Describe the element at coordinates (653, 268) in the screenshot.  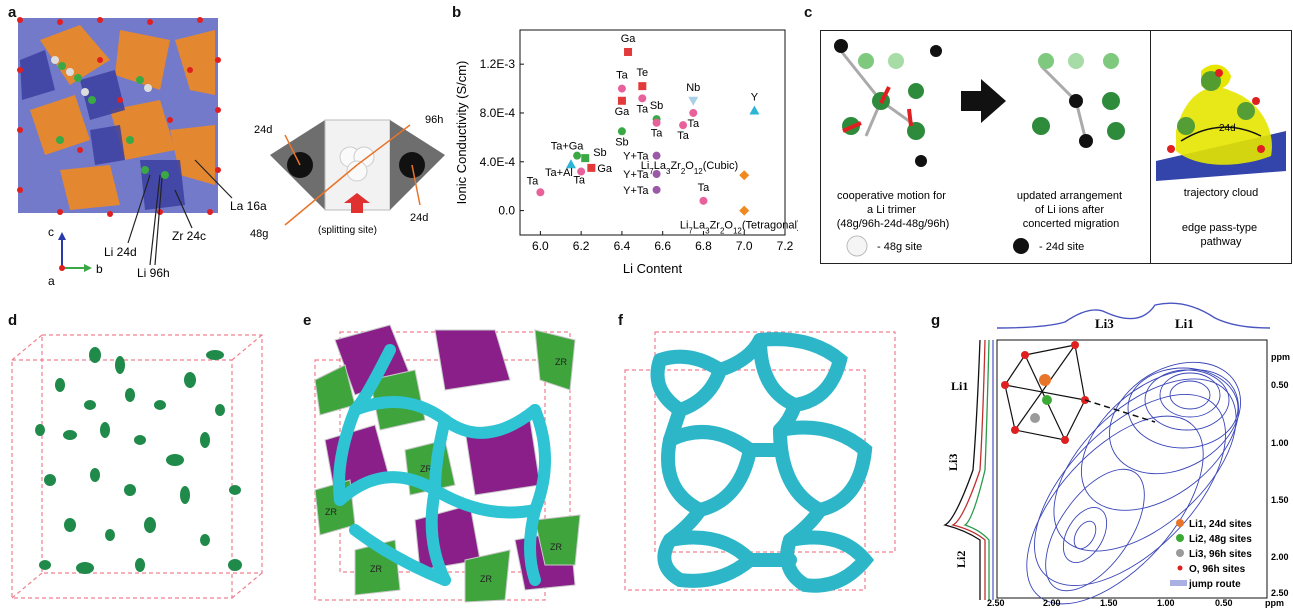
I see `x-axis-label: Li Content` at that location.